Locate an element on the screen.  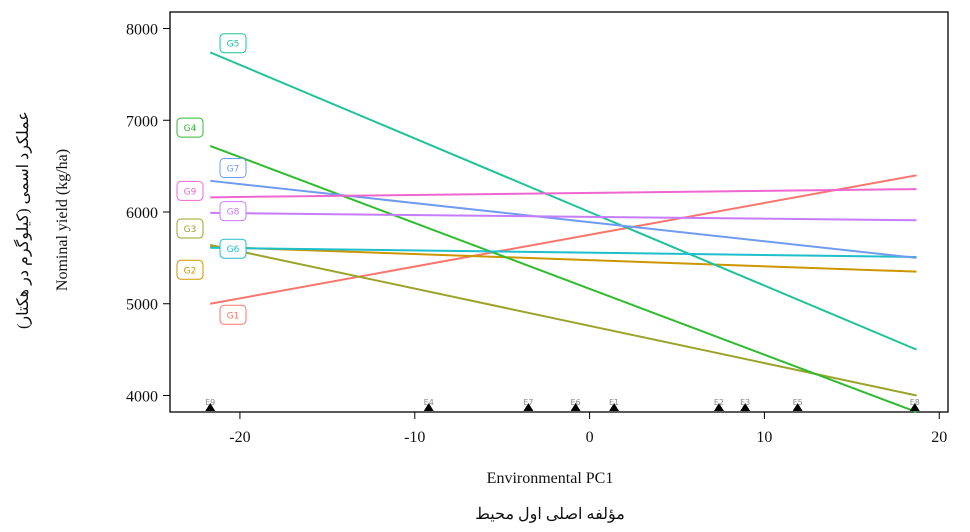
genotype-label-g3: G3 is located at coordinates (190, 228).